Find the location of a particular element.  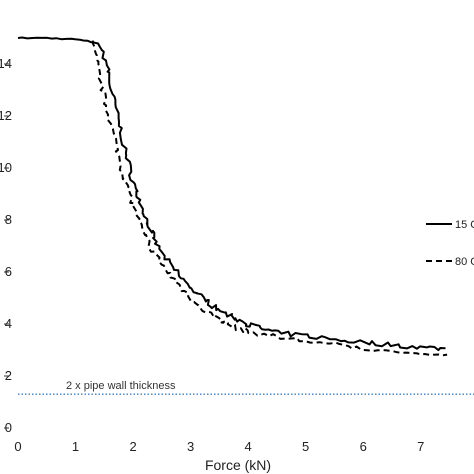

y-tick-label: 8 is located at coordinates (8, 219).